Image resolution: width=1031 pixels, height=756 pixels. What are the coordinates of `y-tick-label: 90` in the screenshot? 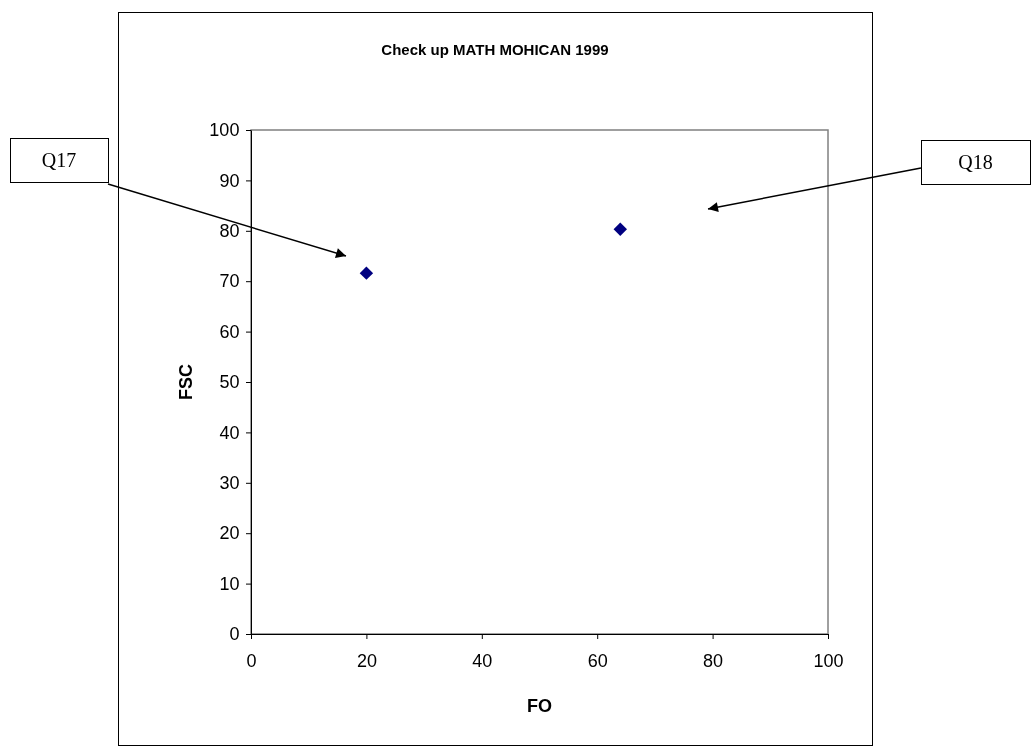 It's located at (229, 180).